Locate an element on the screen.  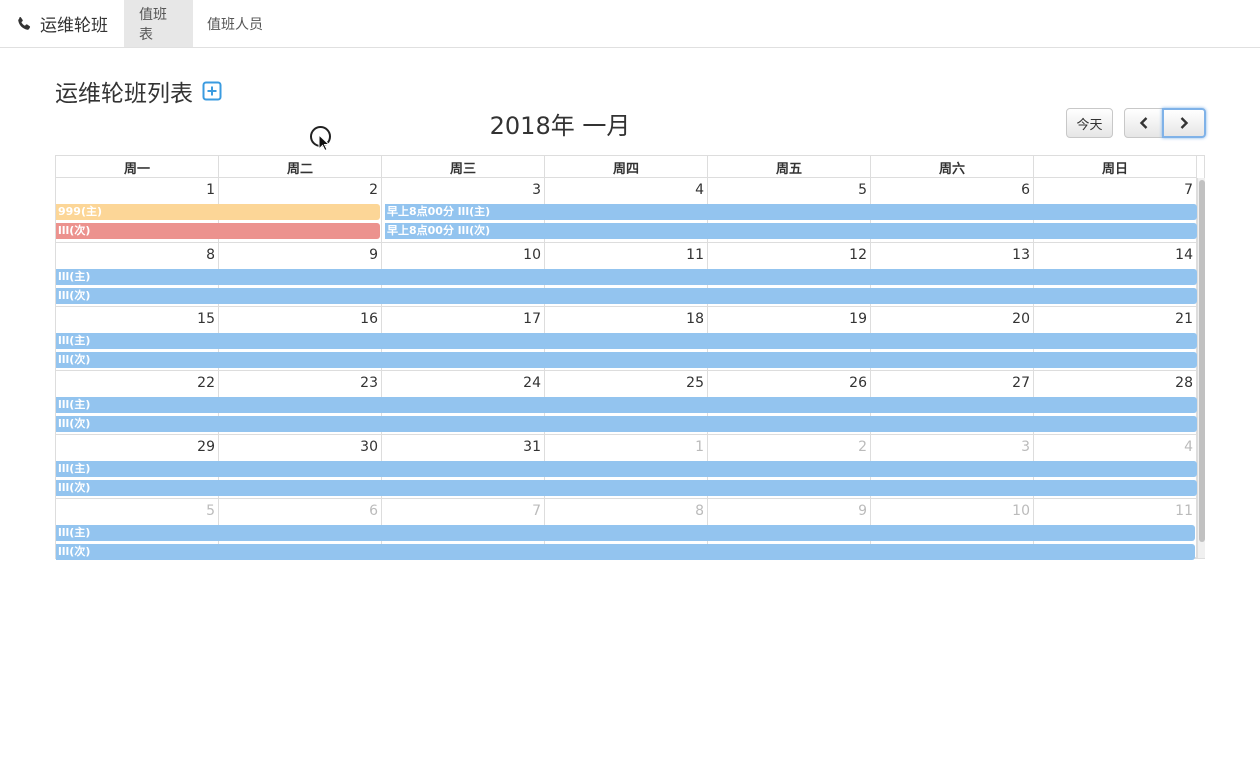
week-row: 15 16 17 18 19 20 21 lll(主) lll(次) is located at coordinates (626, 339).